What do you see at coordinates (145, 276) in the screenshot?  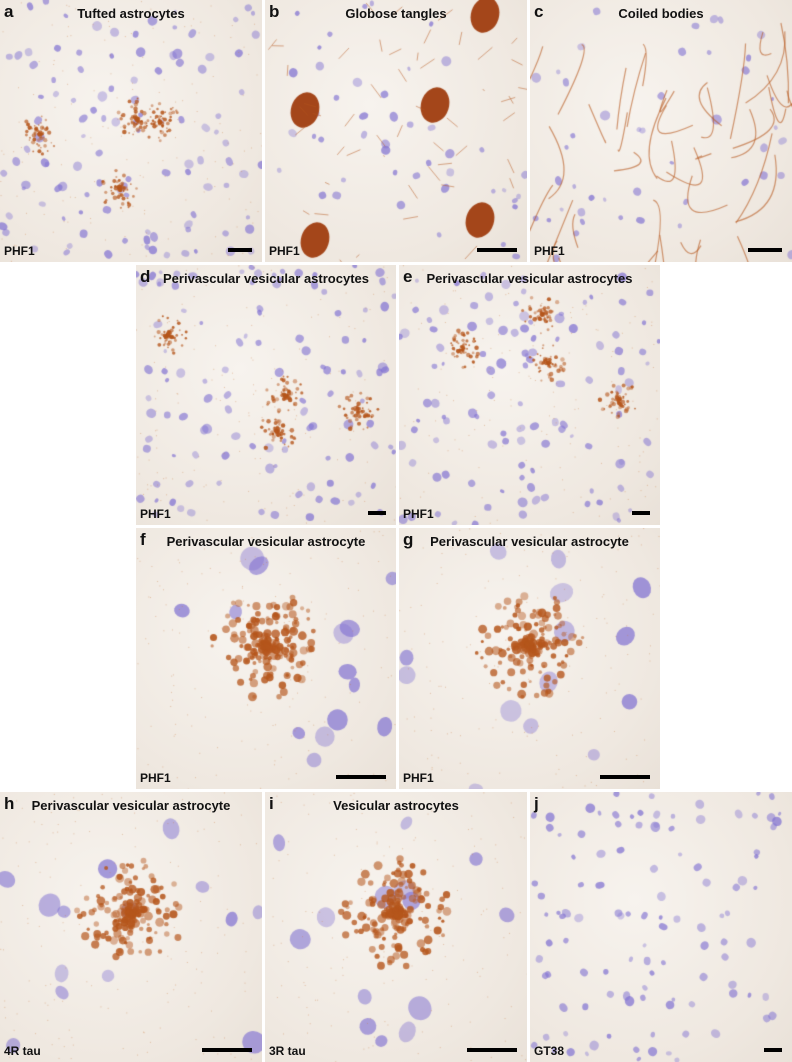 I see `panel-letter: d` at bounding box center [145, 276].